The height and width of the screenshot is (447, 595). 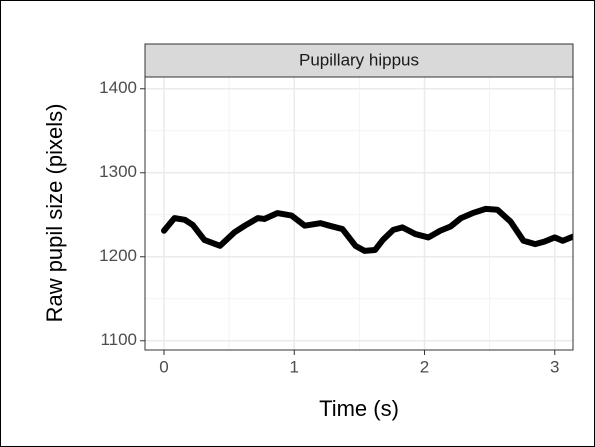 I want to click on x-tick-label: 1, so click(x=294, y=366).